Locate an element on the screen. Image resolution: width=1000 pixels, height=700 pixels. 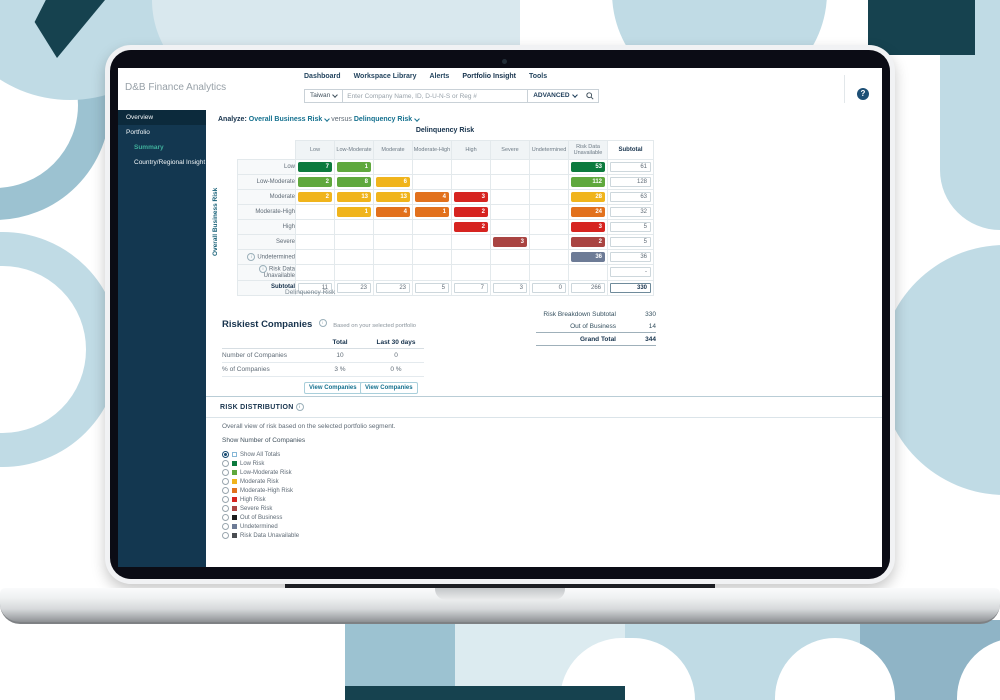
matrix-row-label: High is located at coordinates (266, 227).